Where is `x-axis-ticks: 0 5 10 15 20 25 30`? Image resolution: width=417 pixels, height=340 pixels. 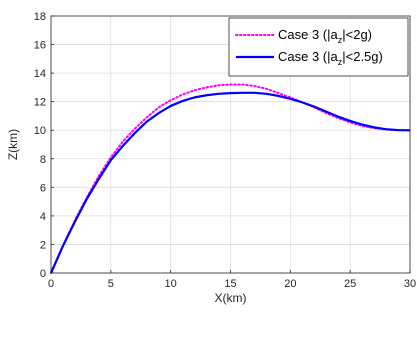
x-axis-ticks: 0 5 10 15 20 25 30 is located at coordinates (232, 280).